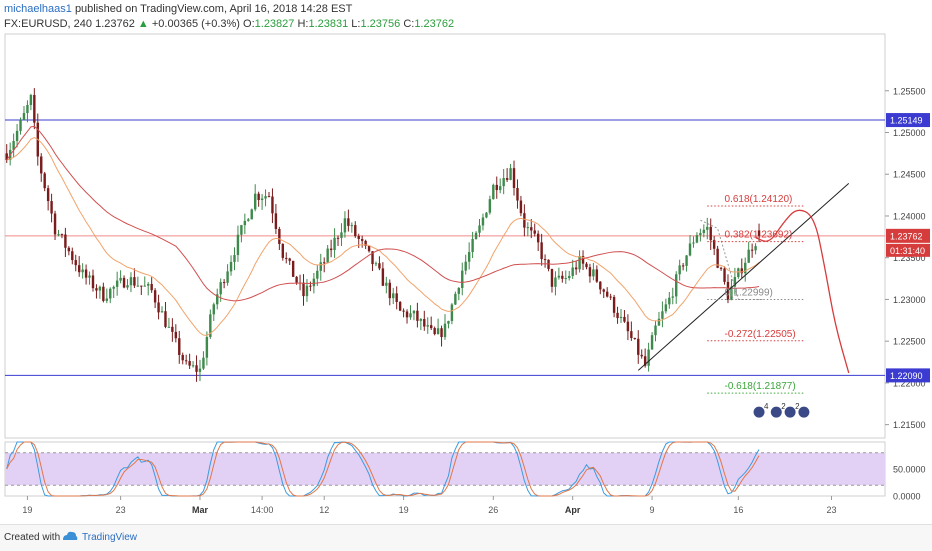 The width and height of the screenshot is (932, 551). Describe the element at coordinates (195, 24) in the screenshot. I see `change-value: +0.00365 (+0.3%)` at that location.